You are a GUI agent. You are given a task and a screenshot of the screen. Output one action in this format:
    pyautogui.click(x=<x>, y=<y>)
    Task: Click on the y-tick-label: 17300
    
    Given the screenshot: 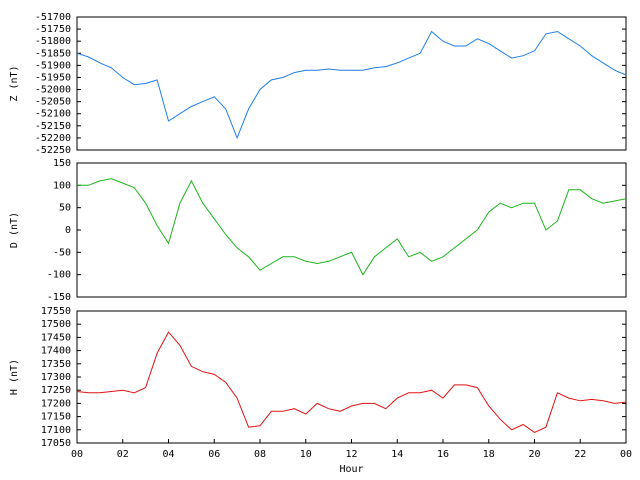 What is the action you would take?
    pyautogui.click(x=56, y=377)
    